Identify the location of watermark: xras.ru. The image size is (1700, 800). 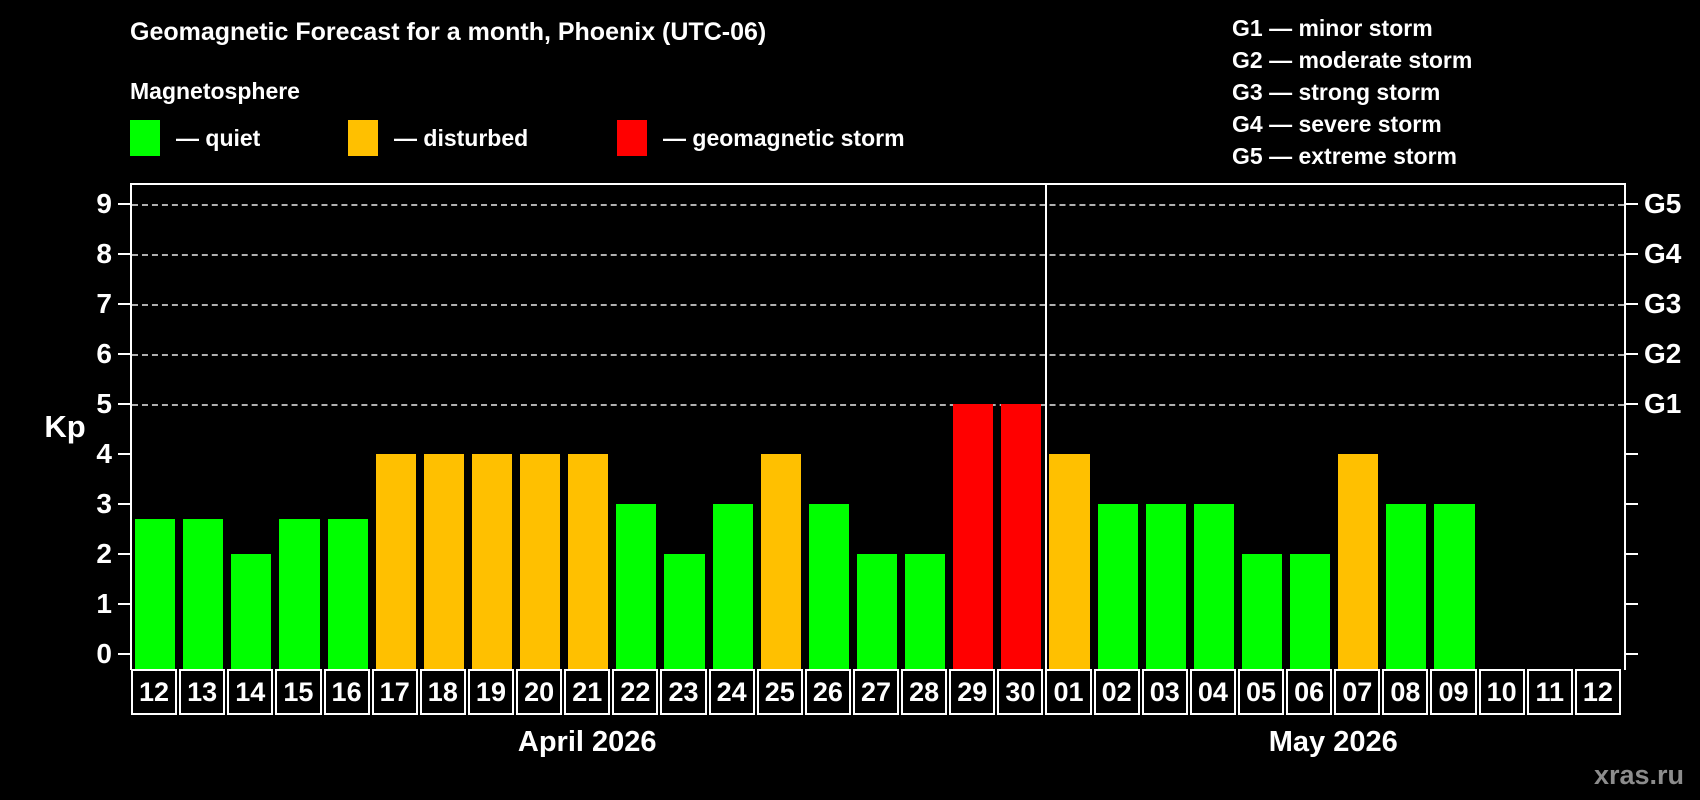
(1638, 775).